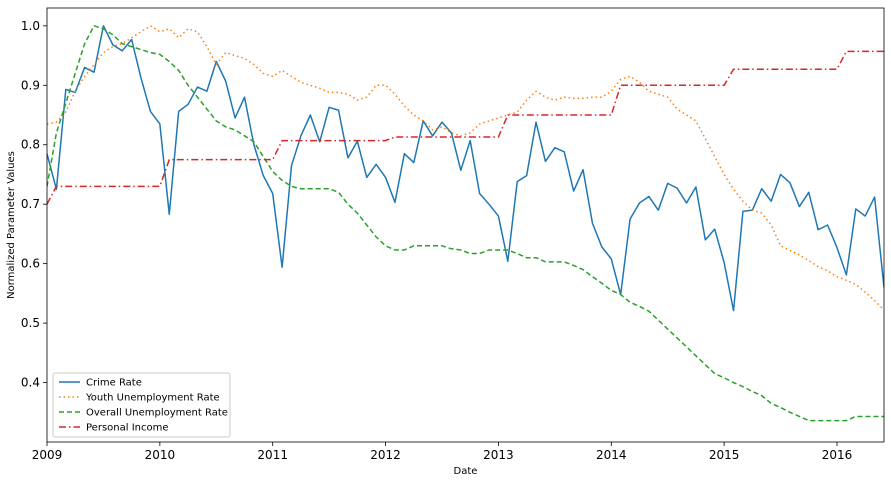  What do you see at coordinates (724, 455) in the screenshot?
I see `x-tick-label: 2015` at bounding box center [724, 455].